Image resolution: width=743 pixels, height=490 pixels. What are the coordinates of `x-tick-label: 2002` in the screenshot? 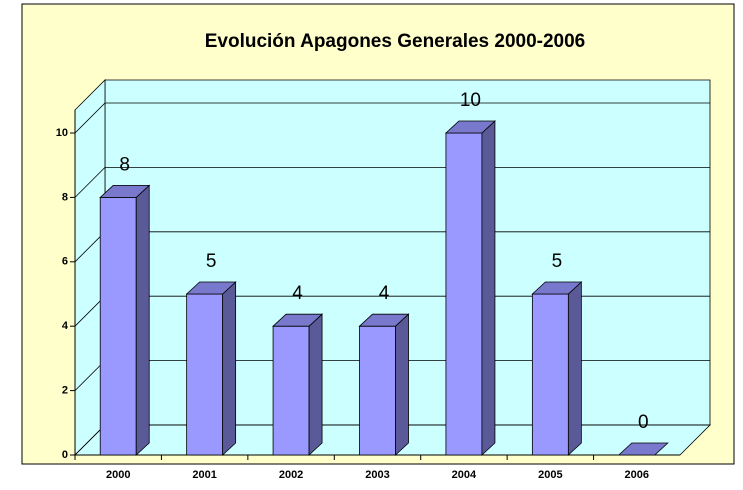 It's located at (291, 475).